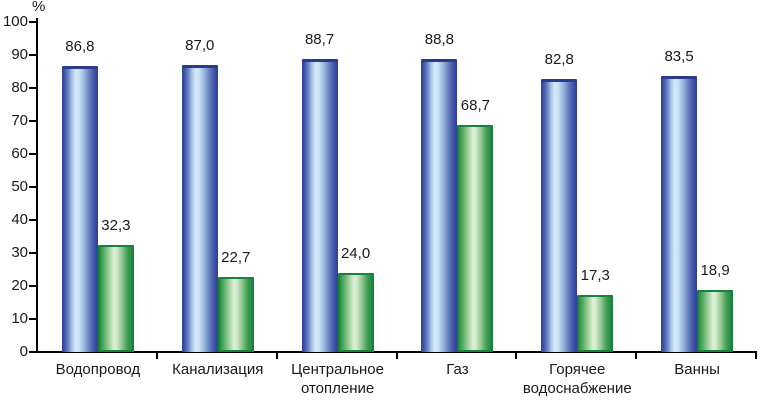  Describe the element at coordinates (319, 40) in the screenshot. I see `bar-value-label: 88,7` at that location.